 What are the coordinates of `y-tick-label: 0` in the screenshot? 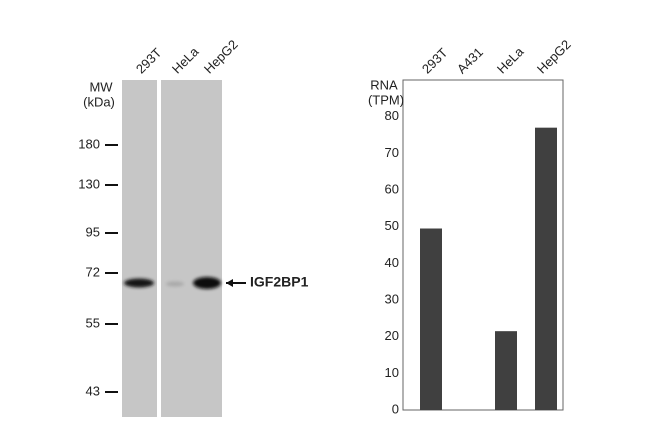 It's located at (395, 408).